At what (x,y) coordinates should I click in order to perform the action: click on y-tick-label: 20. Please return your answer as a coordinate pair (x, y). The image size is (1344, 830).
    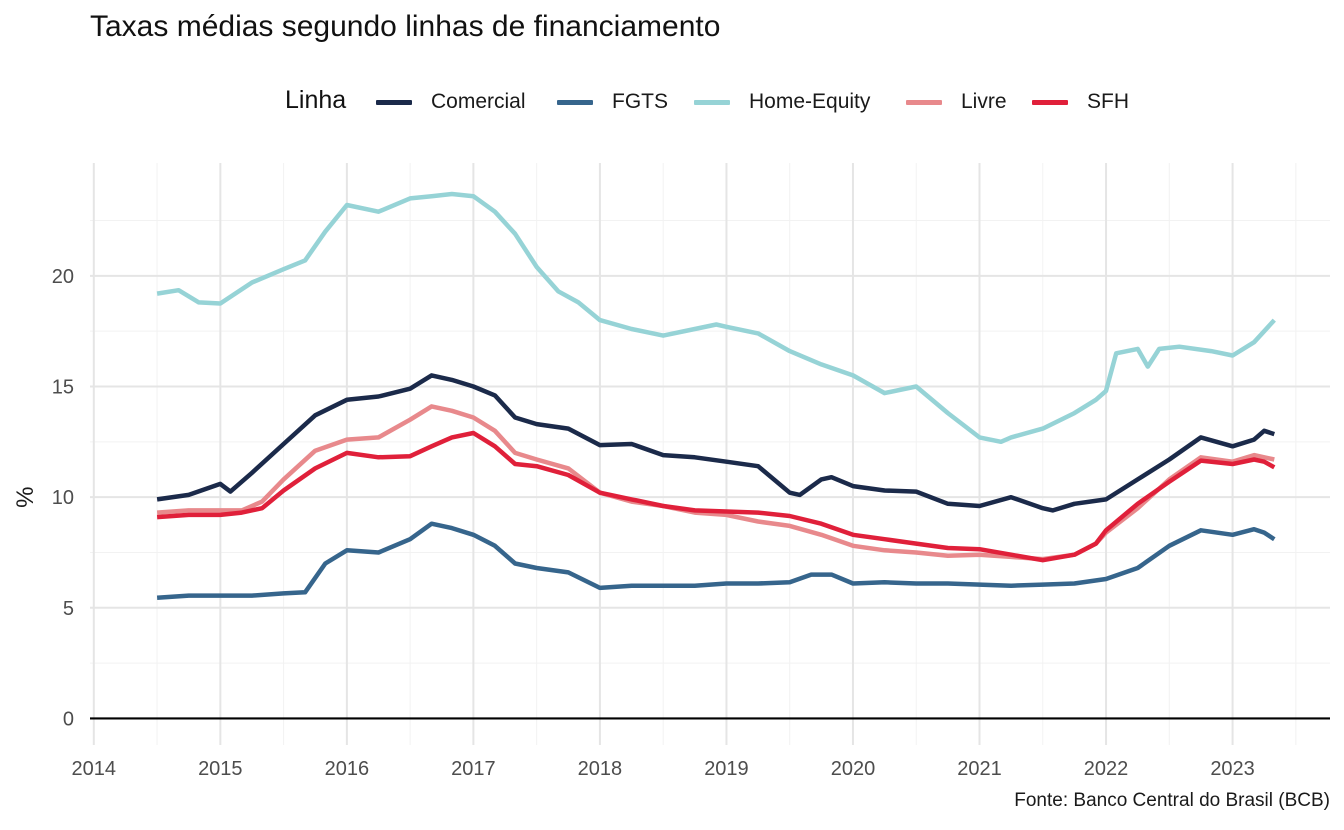
    Looking at the image, I should click on (63, 277).